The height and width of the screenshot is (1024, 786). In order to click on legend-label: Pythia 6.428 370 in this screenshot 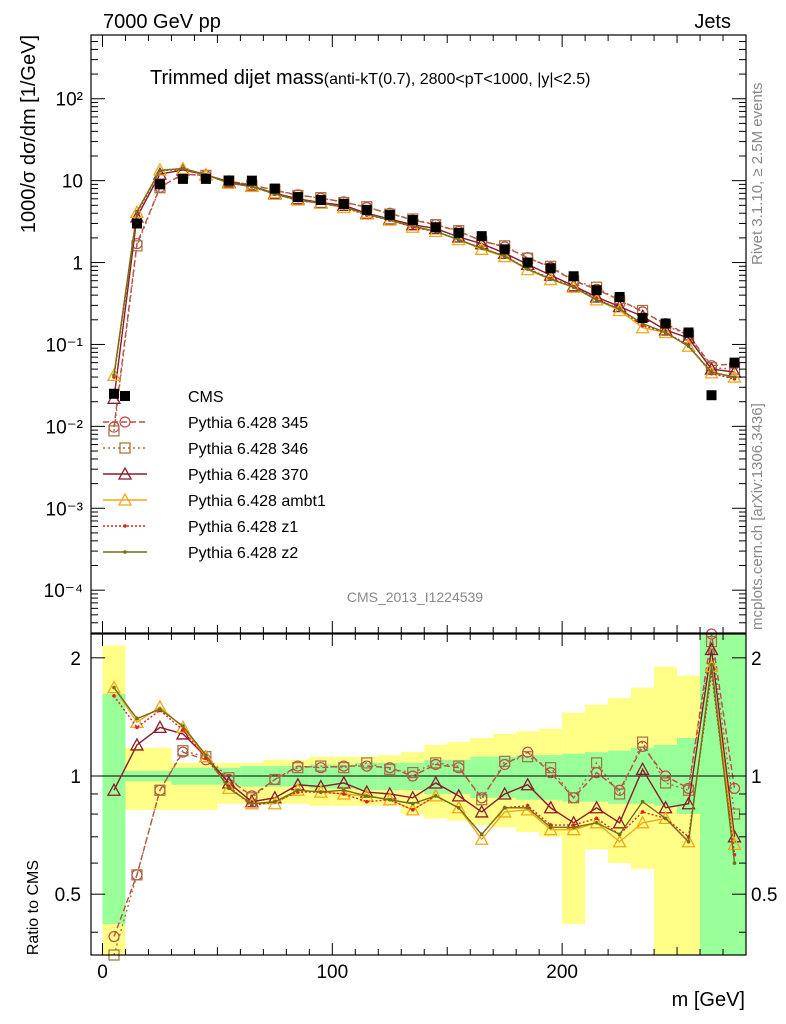, I will do `click(248, 475)`.